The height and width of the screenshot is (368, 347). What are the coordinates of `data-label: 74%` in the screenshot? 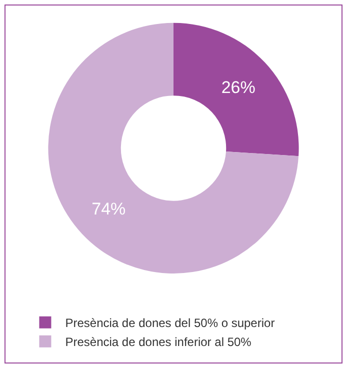 It's located at (109, 209).